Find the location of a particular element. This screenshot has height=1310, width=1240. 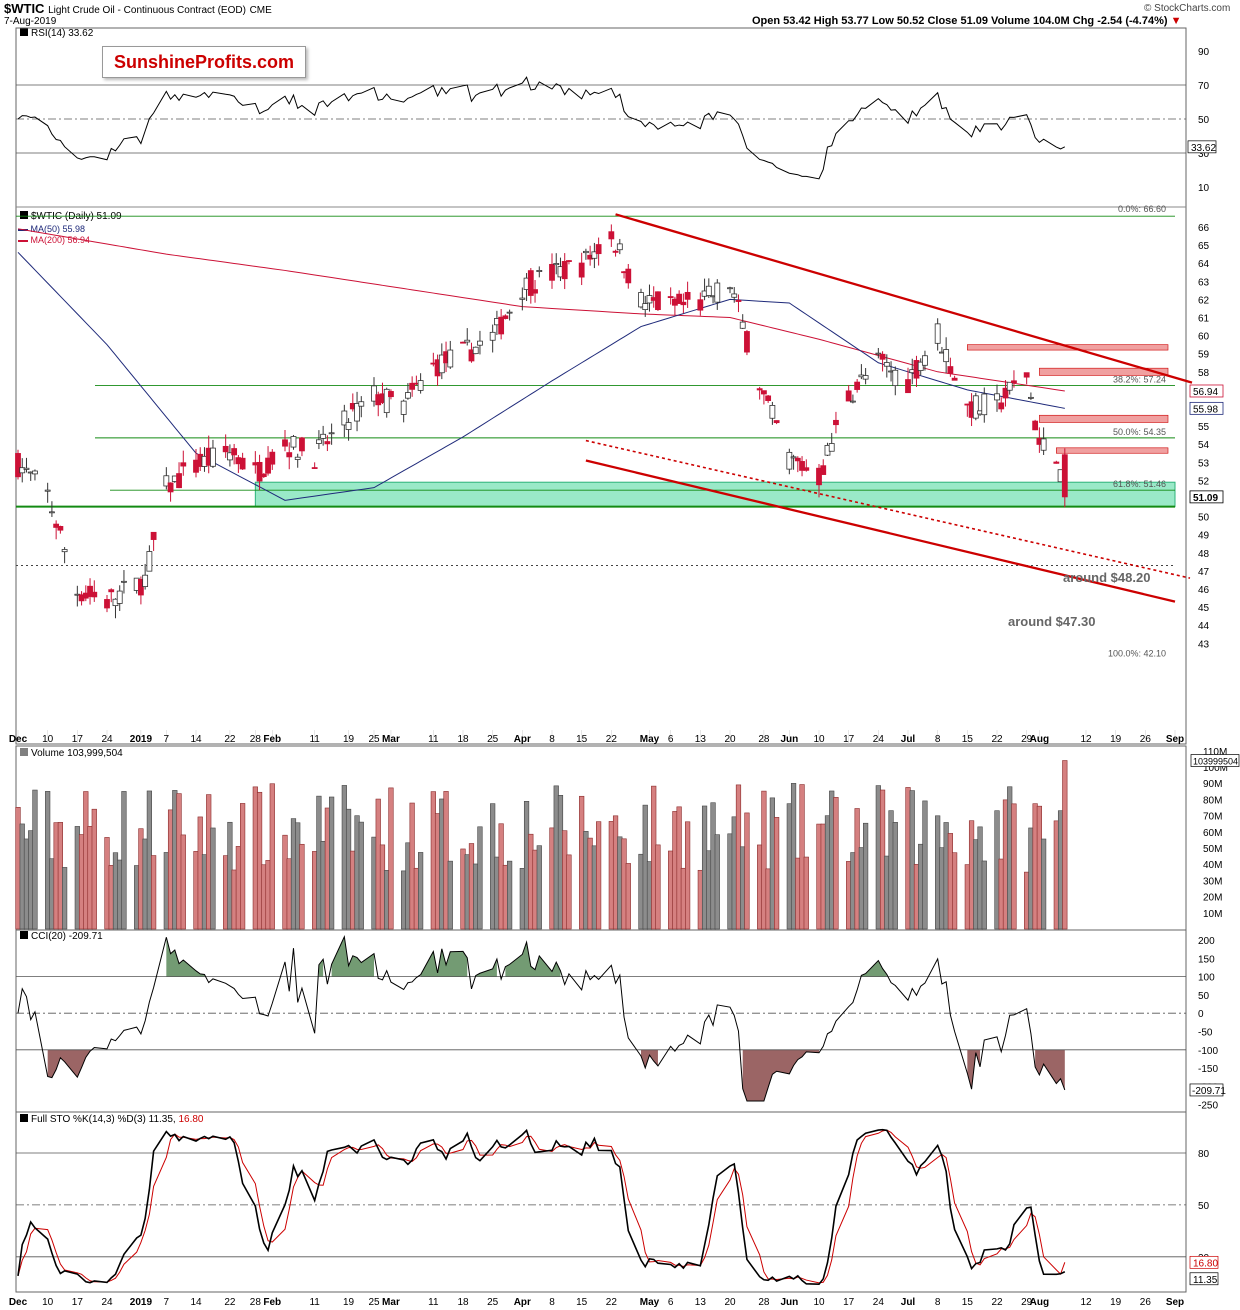

legend-swatch is located at coordinates (24, 32).